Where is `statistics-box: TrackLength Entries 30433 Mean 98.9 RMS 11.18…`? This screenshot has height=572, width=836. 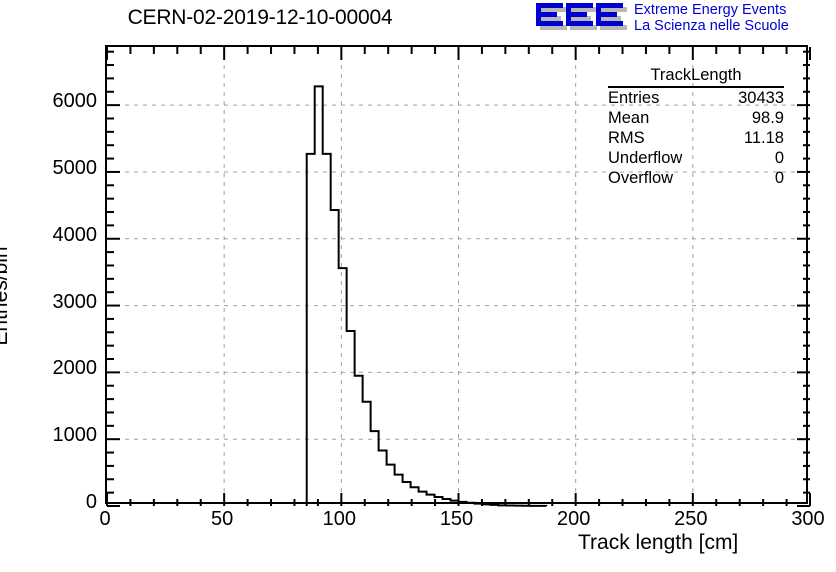
statistics-box: TrackLength Entries 30433 Mean 98.9 RMS 11.18… is located at coordinates (696, 127).